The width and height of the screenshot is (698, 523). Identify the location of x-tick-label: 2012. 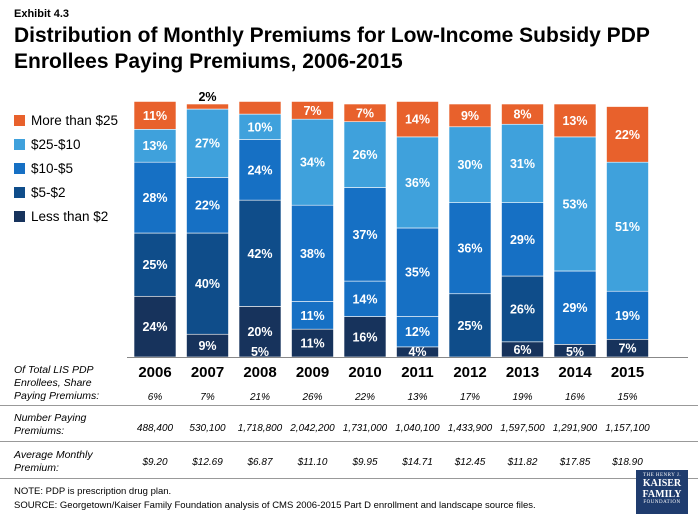
(469, 372).